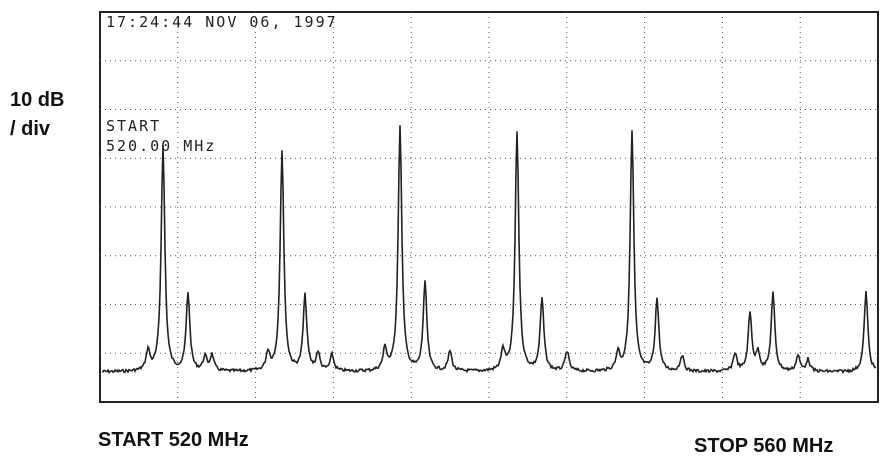 The image size is (896, 459). I want to click on timestamp: 17:24:44 NOV 06, 1997, so click(222, 22).